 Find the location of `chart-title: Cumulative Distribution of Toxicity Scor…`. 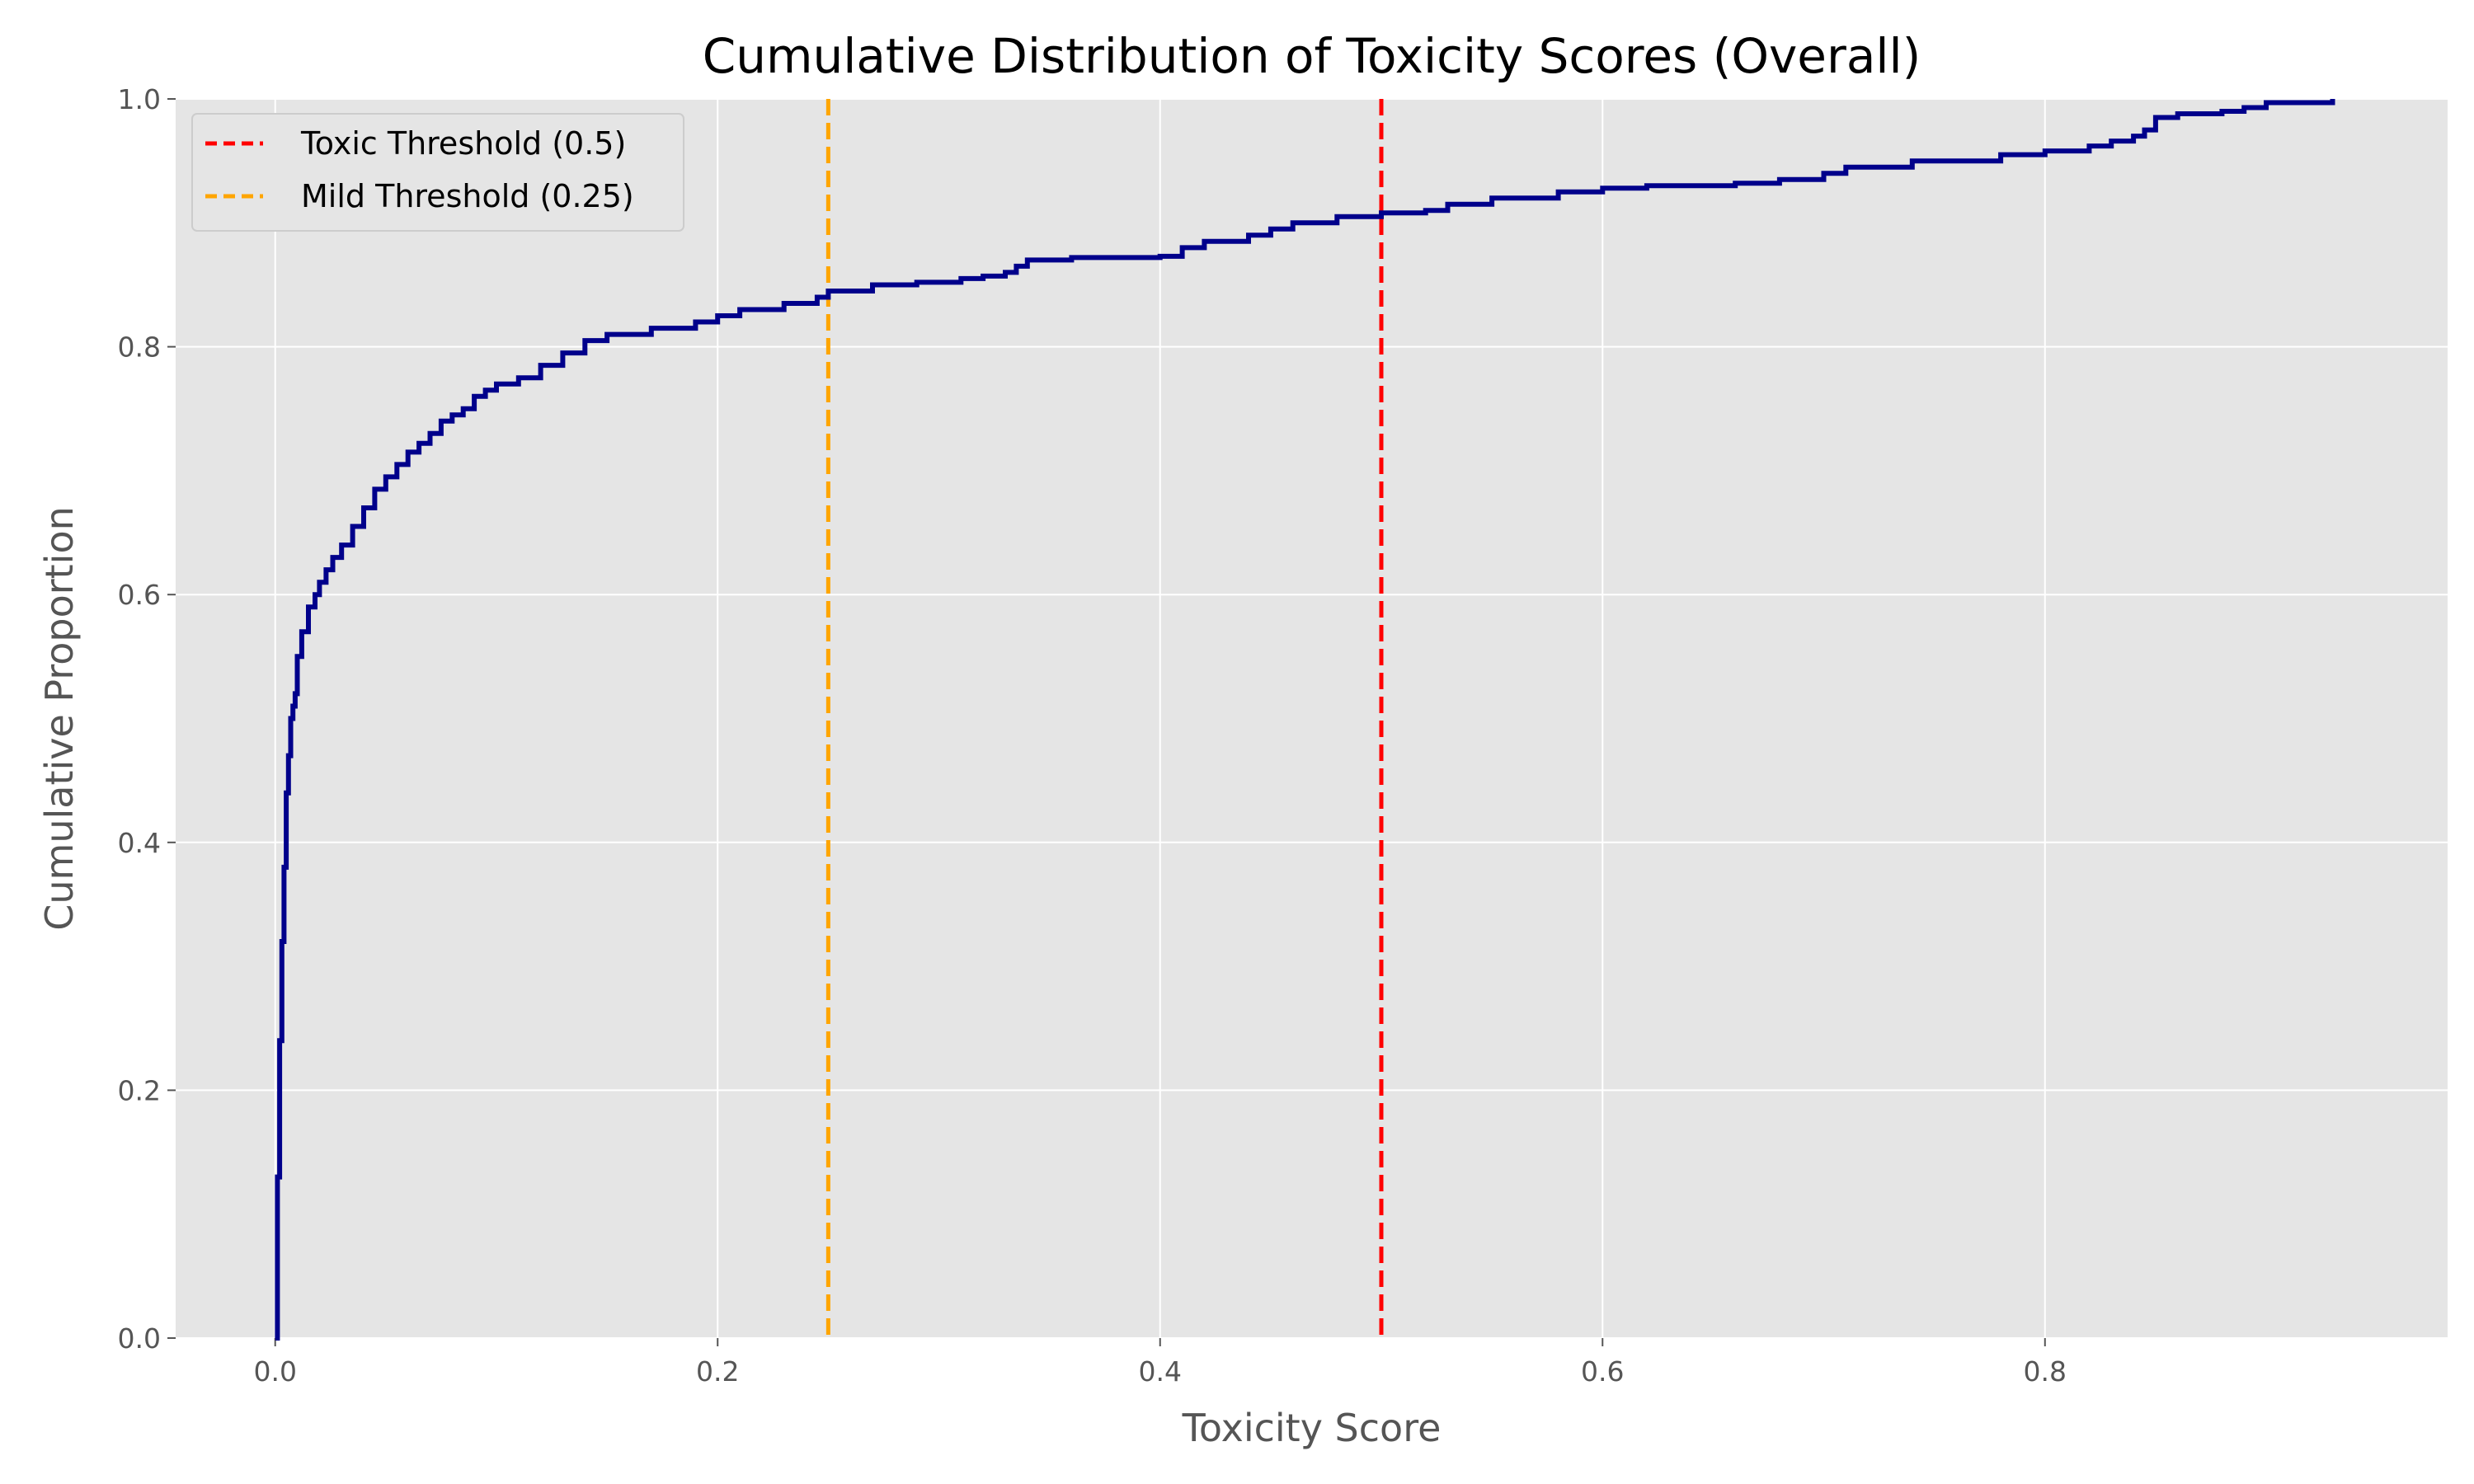

chart-title: Cumulative Distribution of Toxicity Scor… is located at coordinates (1312, 56).